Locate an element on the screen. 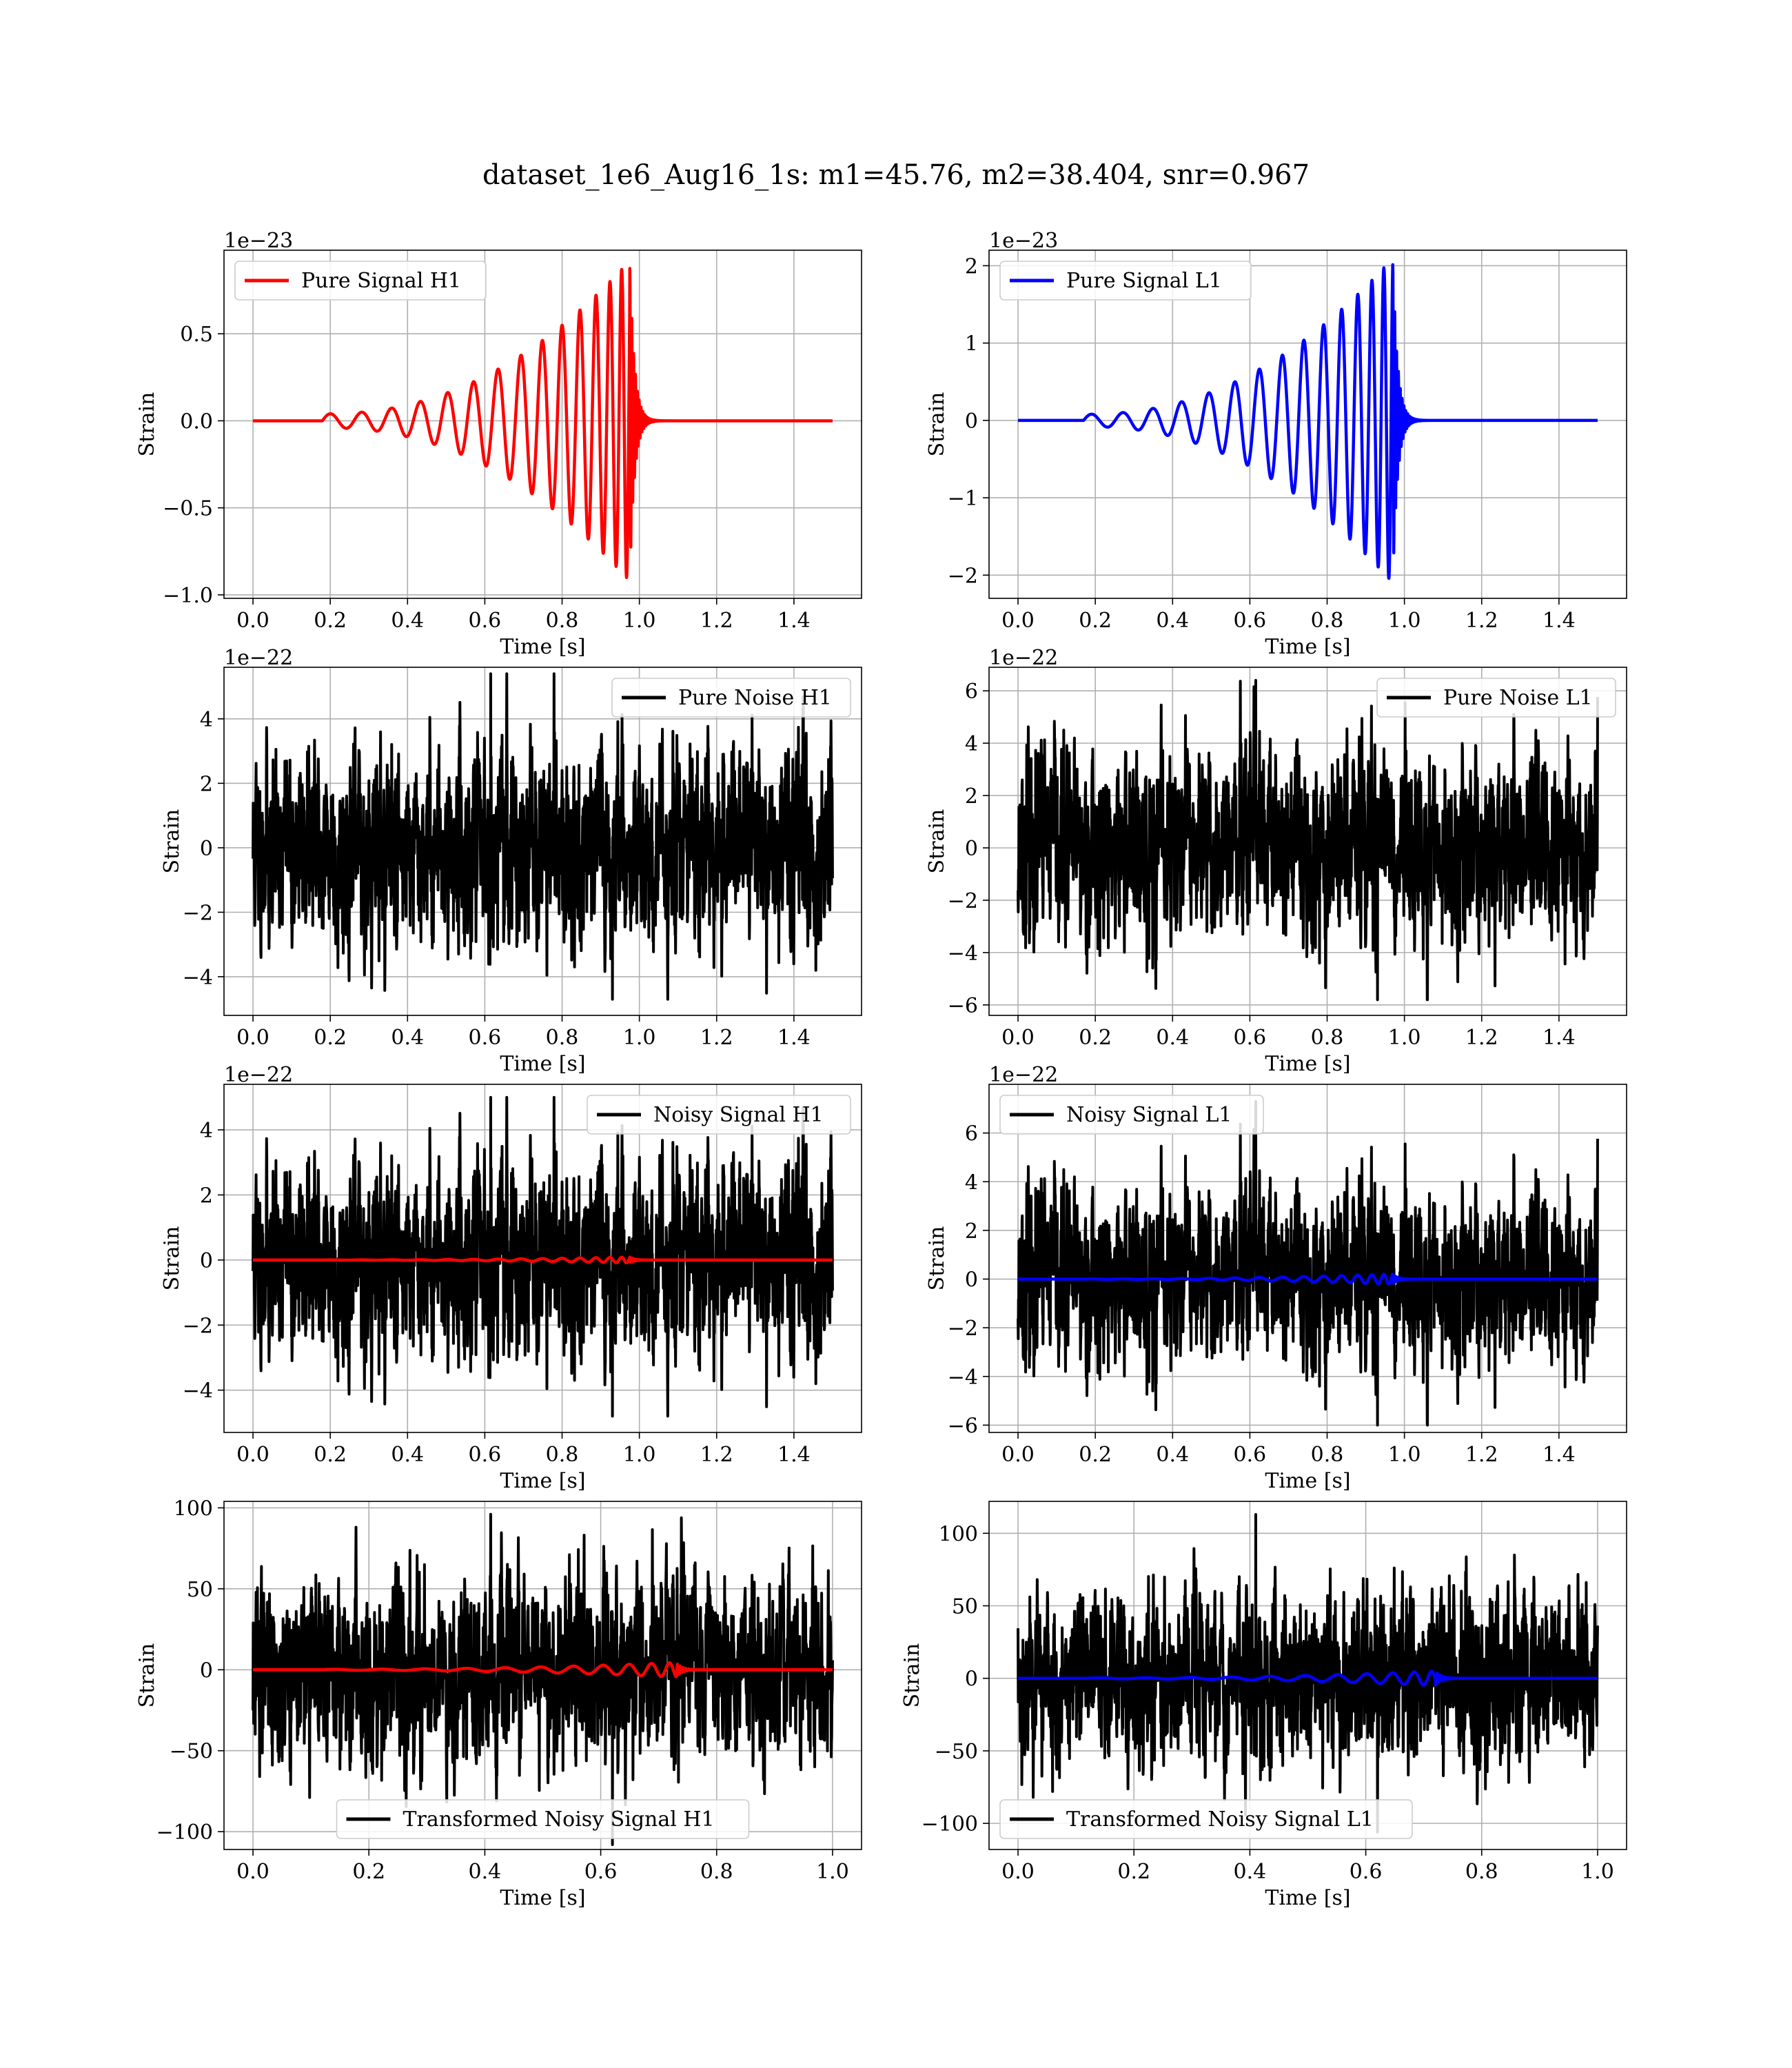  y-tick-label: −0.5 is located at coordinates (188, 509).